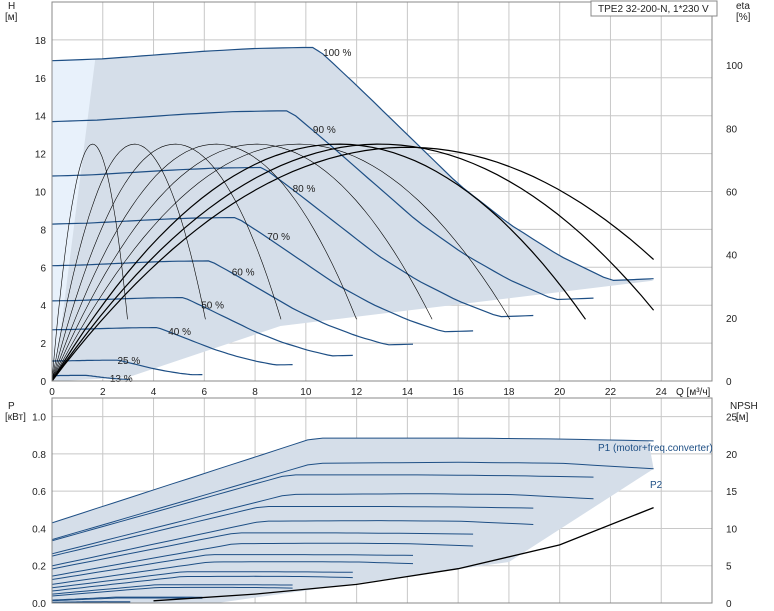  What do you see at coordinates (729, 567) in the screenshot?
I see `y2-tick-label: 5` at bounding box center [729, 567].